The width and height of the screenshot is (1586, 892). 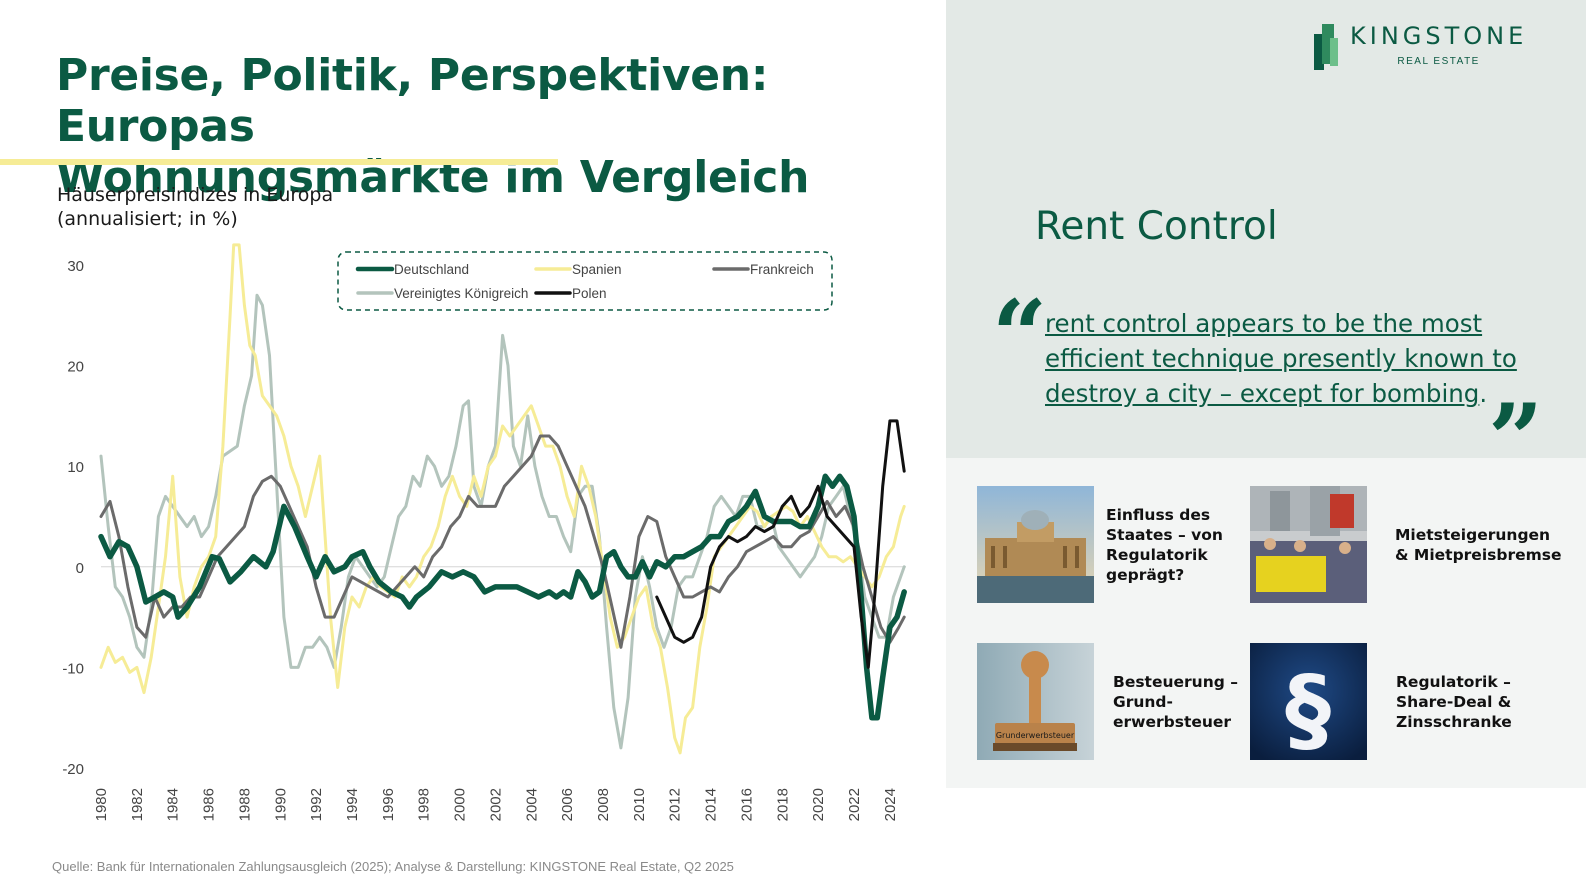 What do you see at coordinates (412, 101) in the screenshot?
I see `page-title-line1: Preise, Politik, Perspektiven: Europas` at bounding box center [412, 101].